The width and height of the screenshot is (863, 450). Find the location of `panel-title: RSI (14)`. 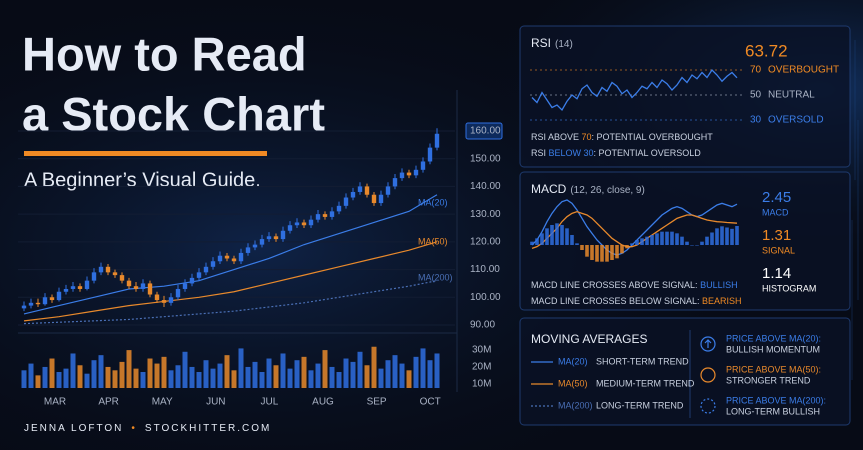

panel-title: RSI (14) is located at coordinates (552, 43).